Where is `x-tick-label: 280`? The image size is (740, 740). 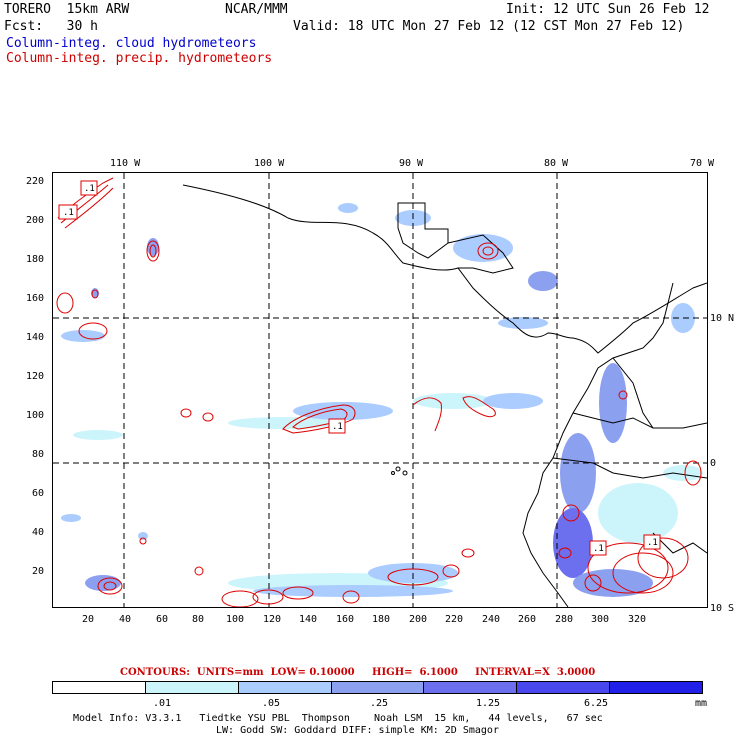 x-tick-label: 280 is located at coordinates (564, 619).